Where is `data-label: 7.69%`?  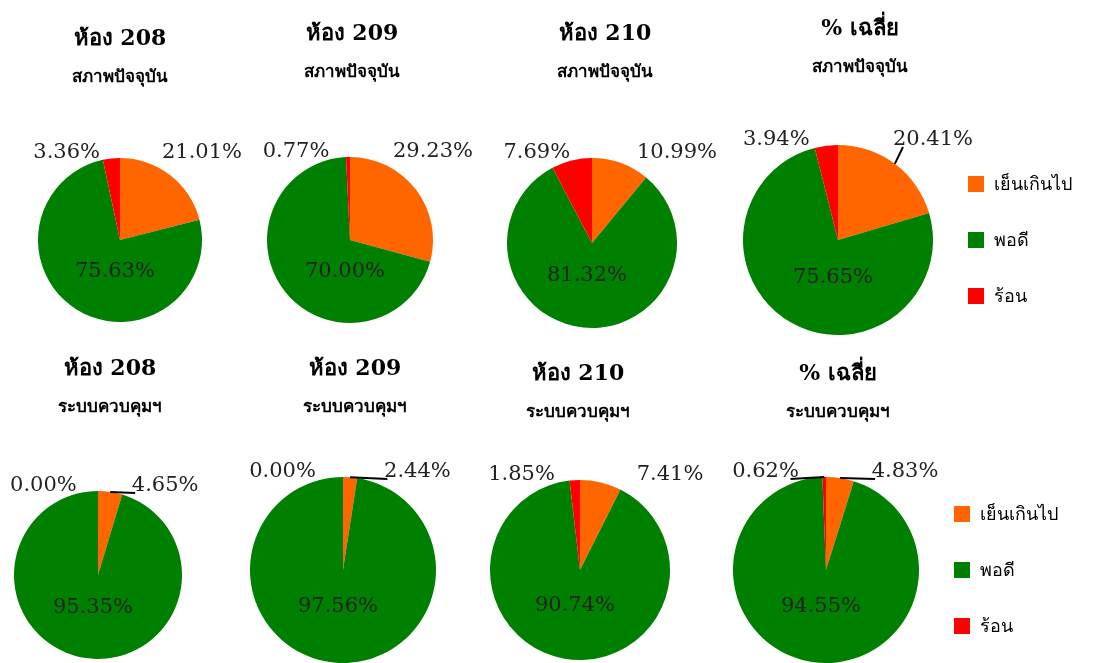
data-label: 7.69% is located at coordinates (537, 151).